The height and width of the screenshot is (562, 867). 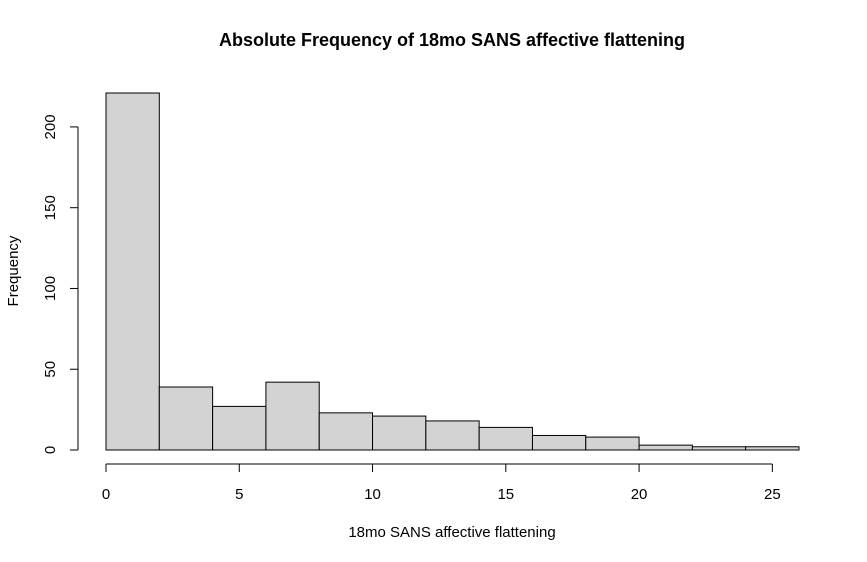 What do you see at coordinates (50, 369) in the screenshot?
I see `y-tick-label: 50` at bounding box center [50, 369].